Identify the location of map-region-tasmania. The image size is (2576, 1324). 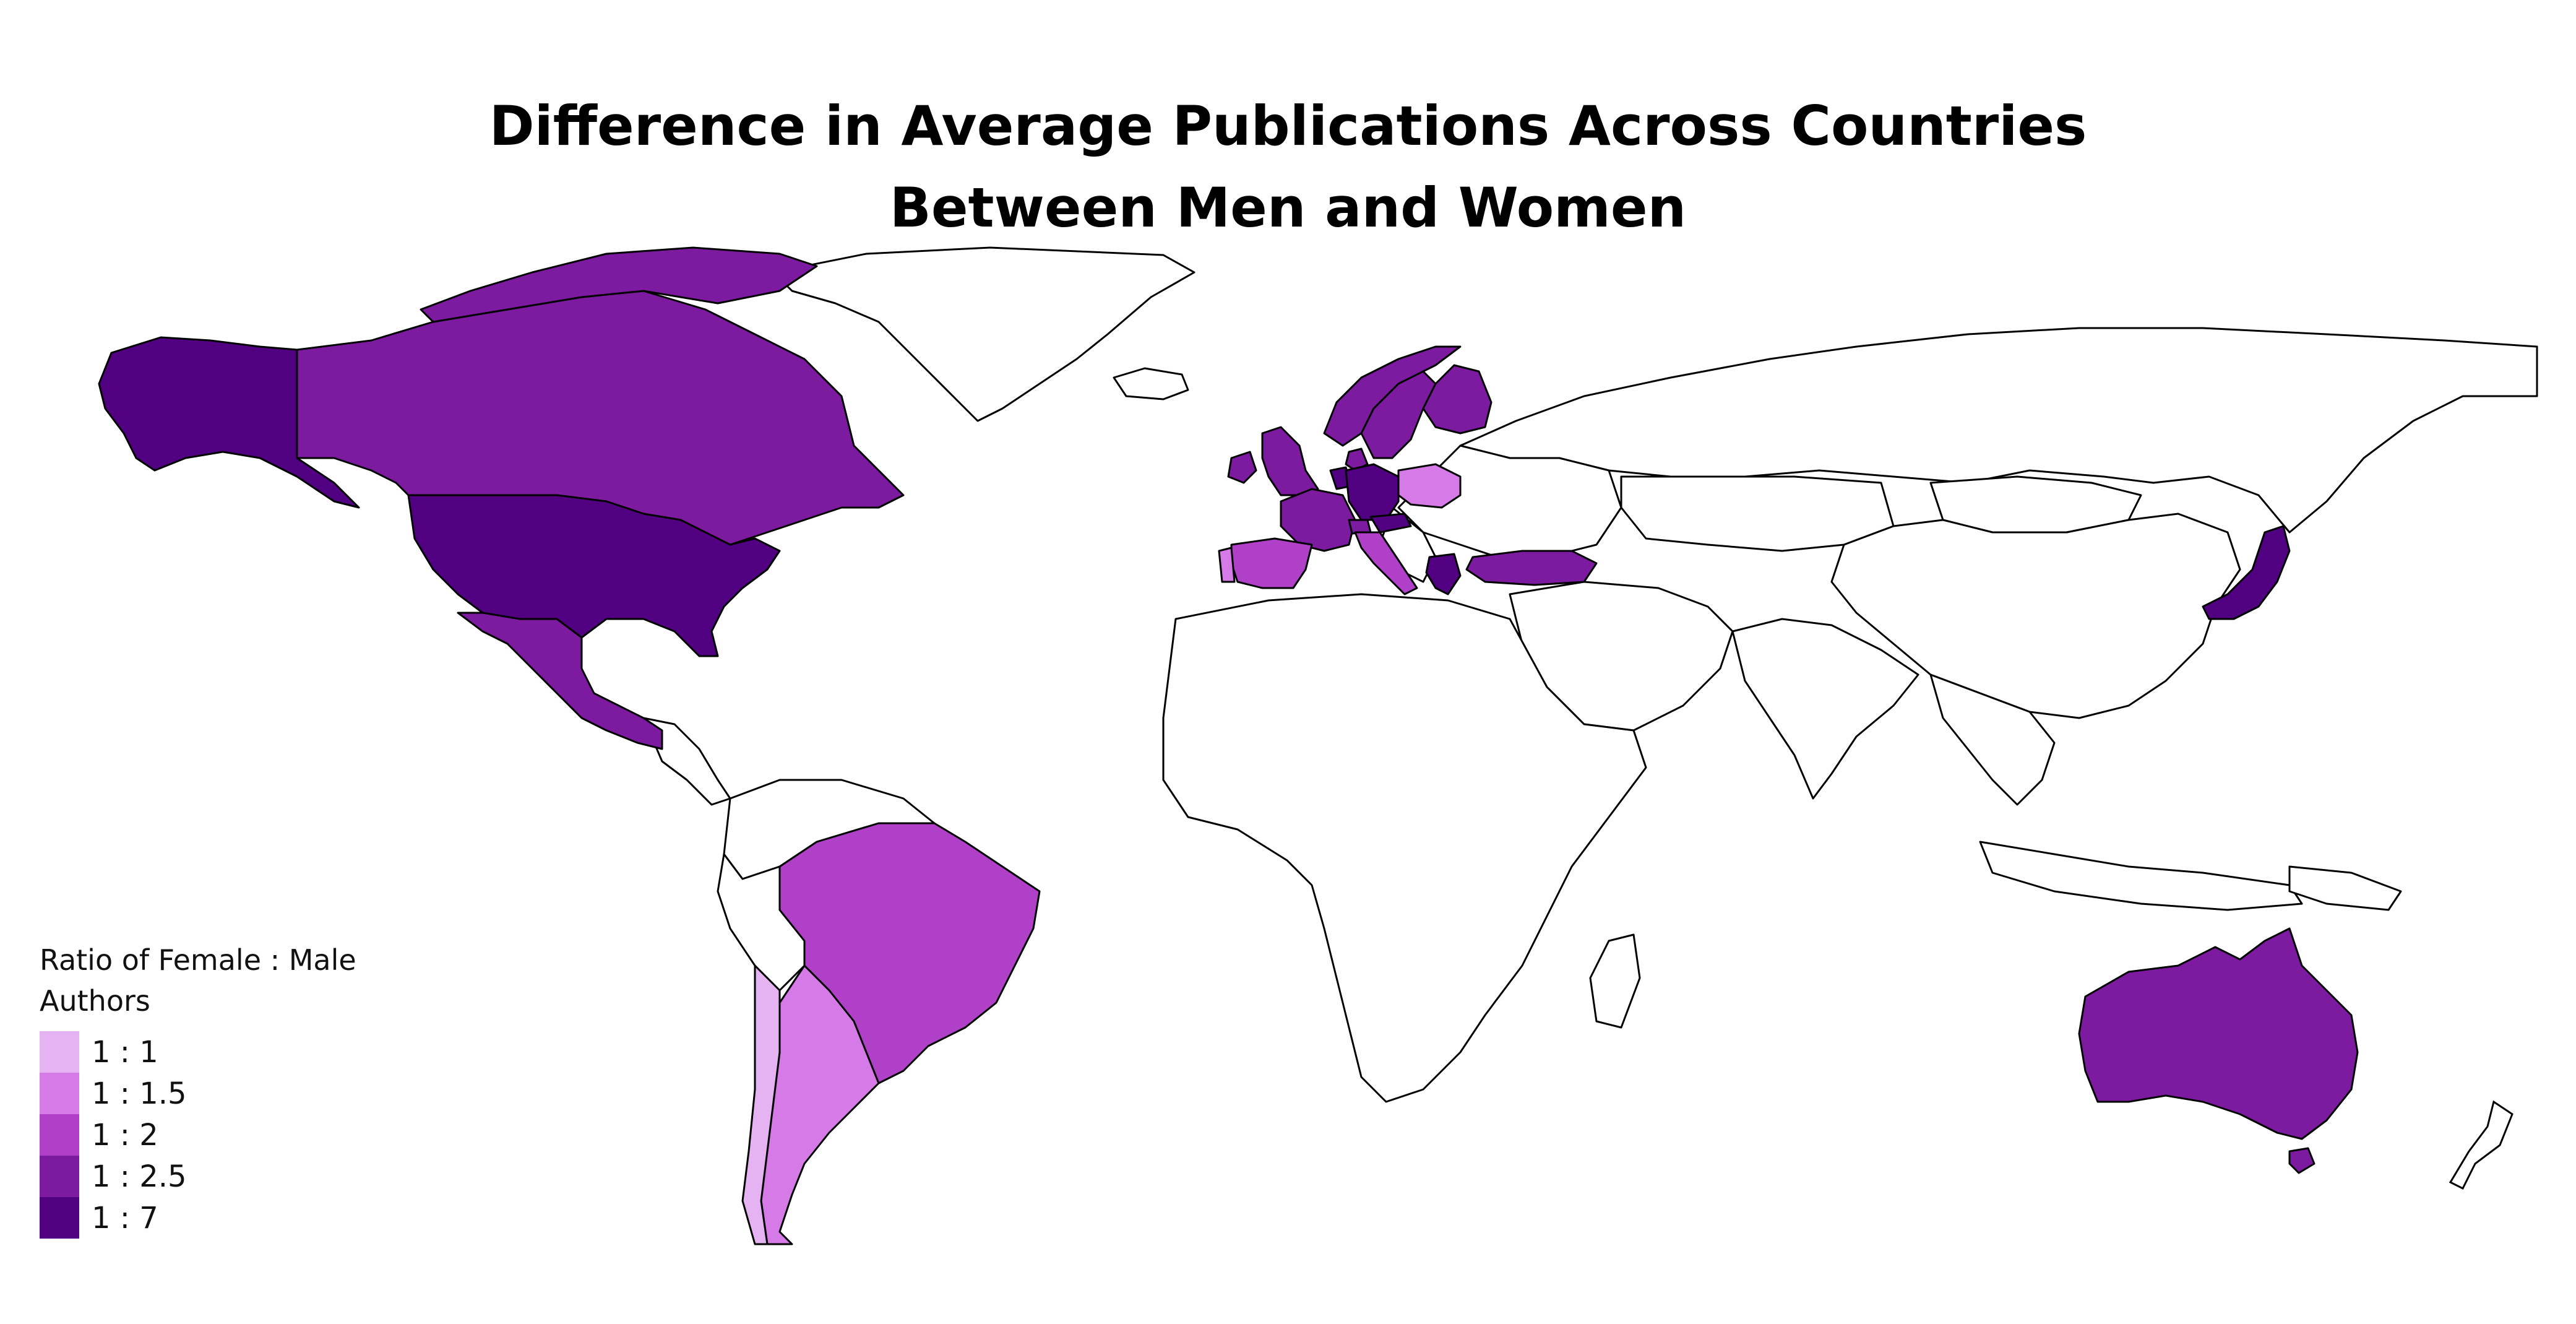
(2301, 1160).